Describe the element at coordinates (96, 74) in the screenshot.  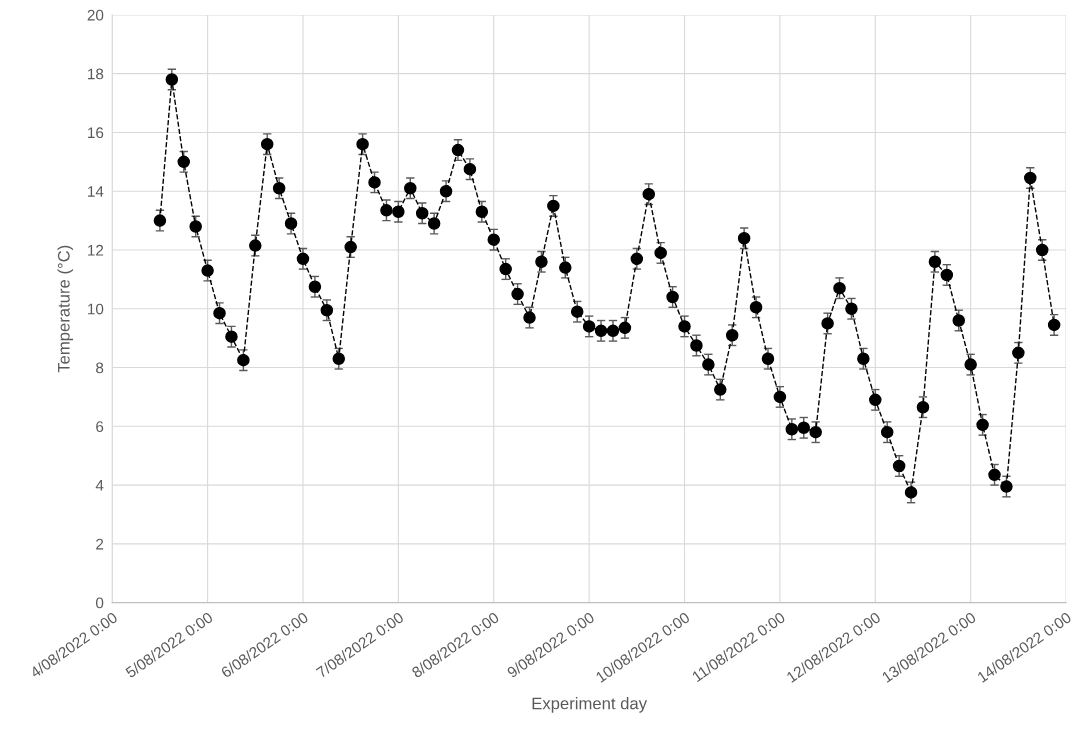
I see `y-tick-label: 18` at that location.